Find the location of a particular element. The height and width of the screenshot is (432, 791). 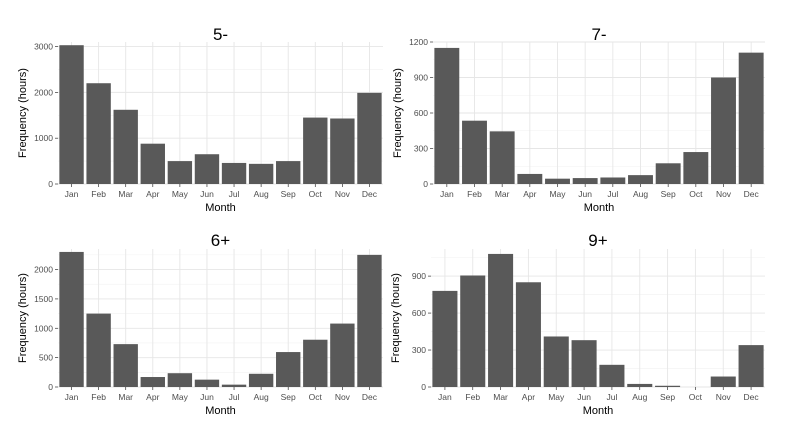

panel-title: 5- is located at coordinates (220, 34).